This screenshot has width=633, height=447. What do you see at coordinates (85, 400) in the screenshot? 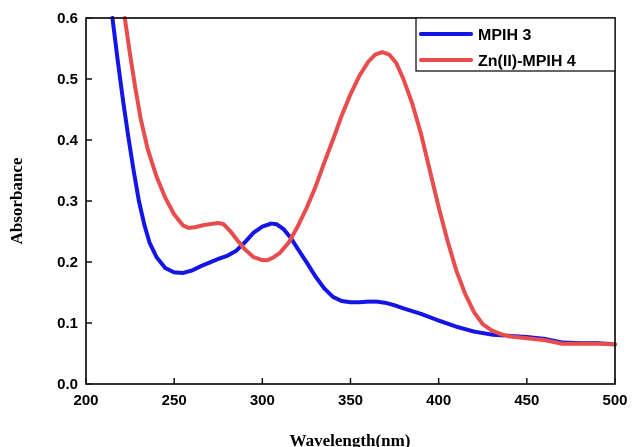
I see `x-tick-label: 200` at bounding box center [85, 400].